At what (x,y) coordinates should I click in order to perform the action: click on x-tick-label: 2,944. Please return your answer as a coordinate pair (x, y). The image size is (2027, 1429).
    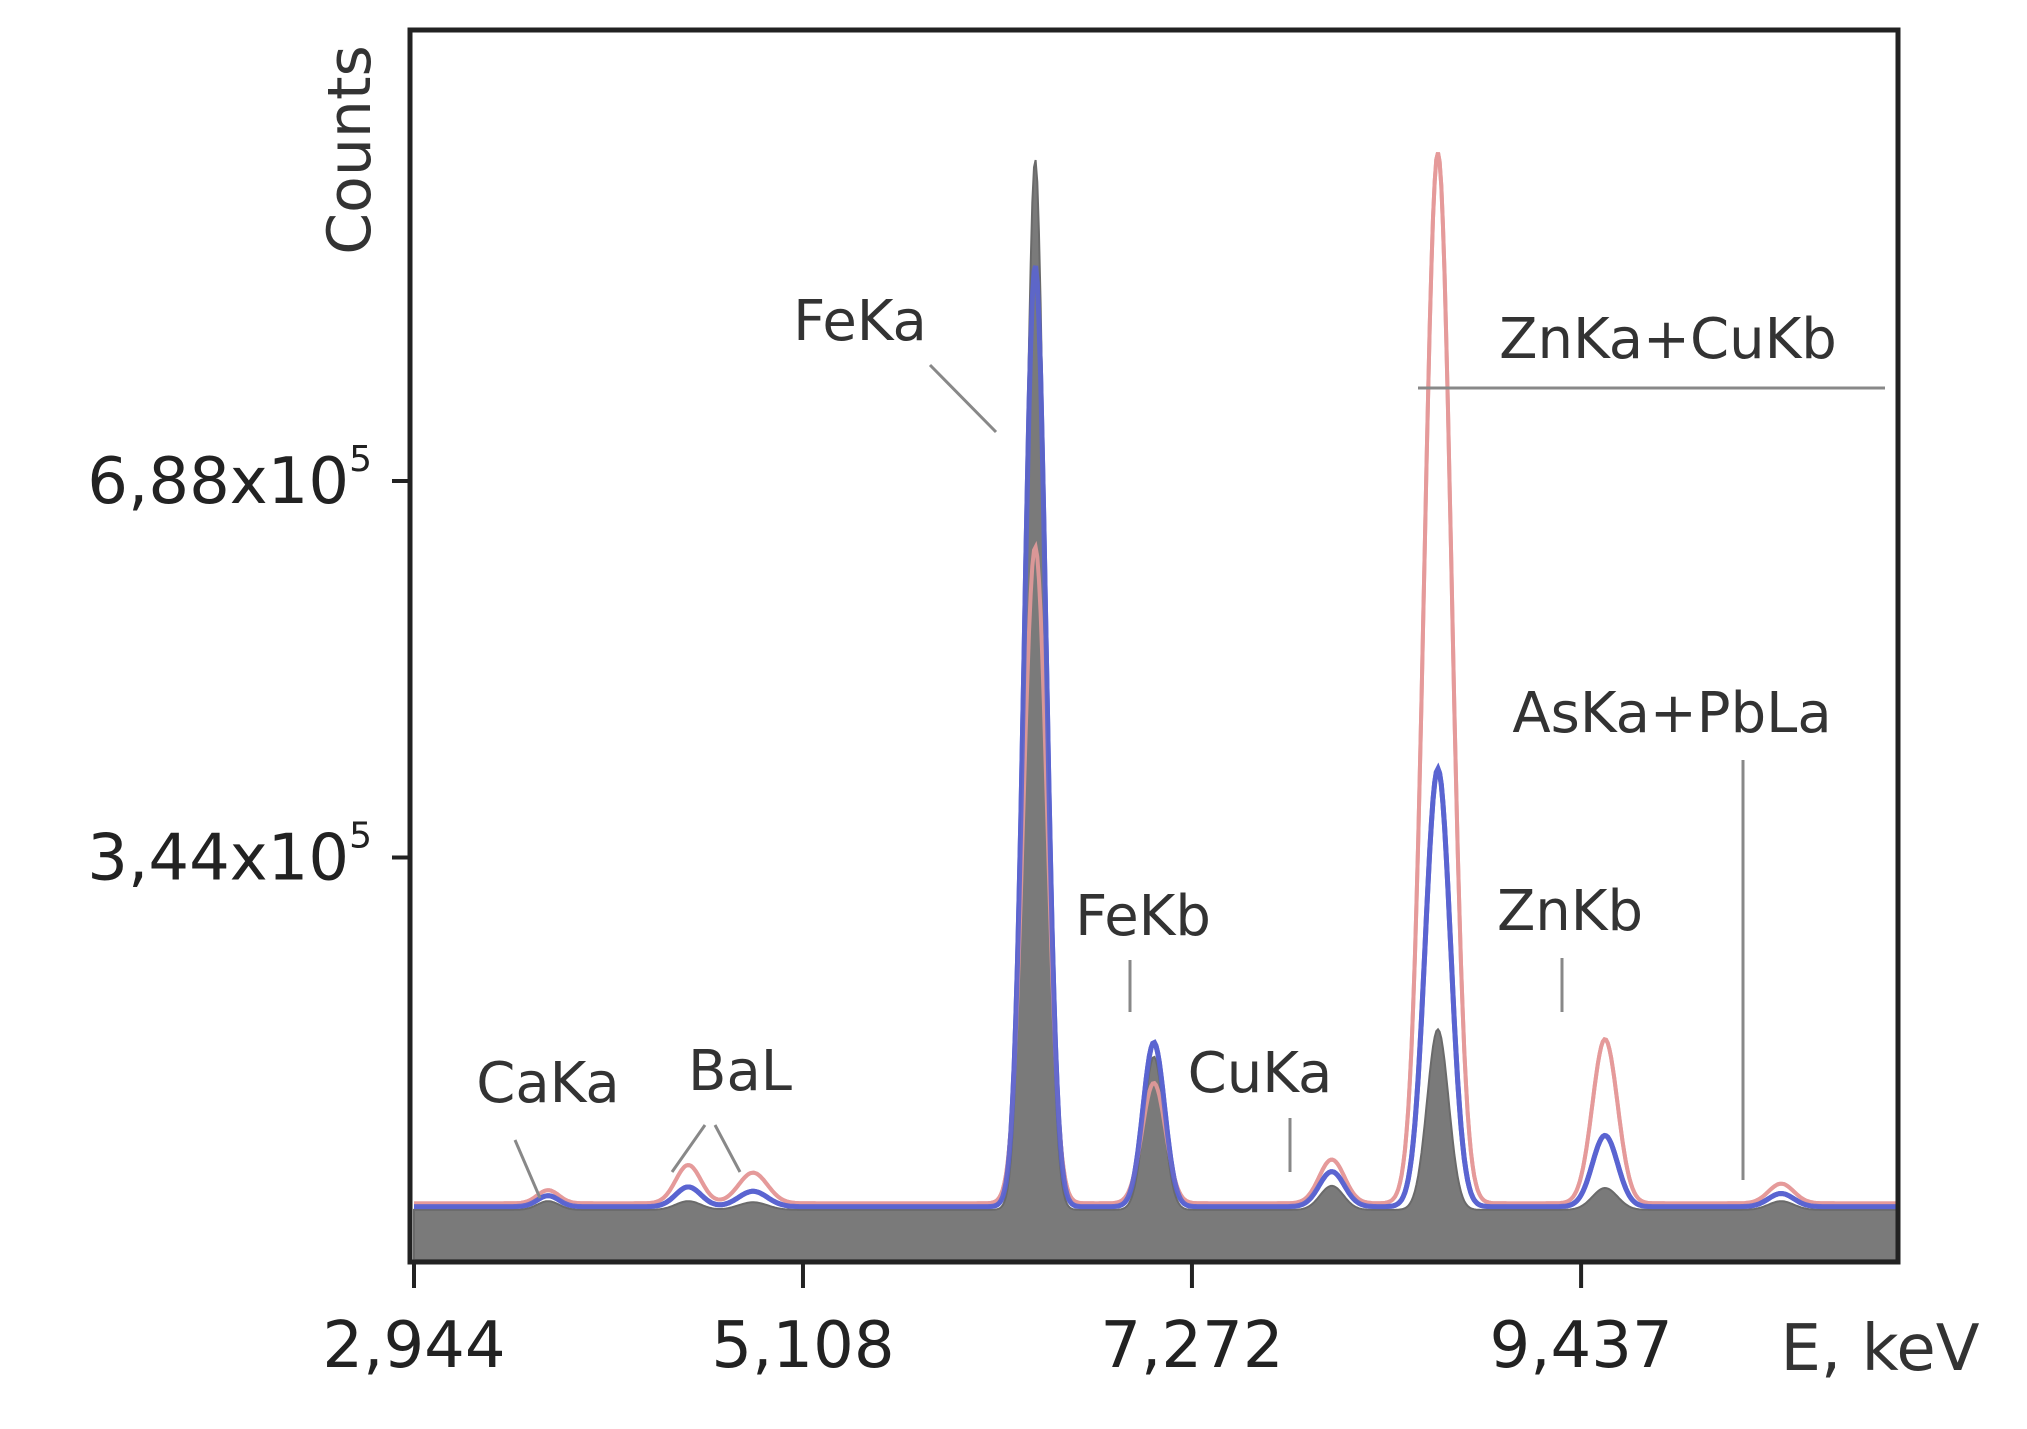
    Looking at the image, I should click on (413, 1346).